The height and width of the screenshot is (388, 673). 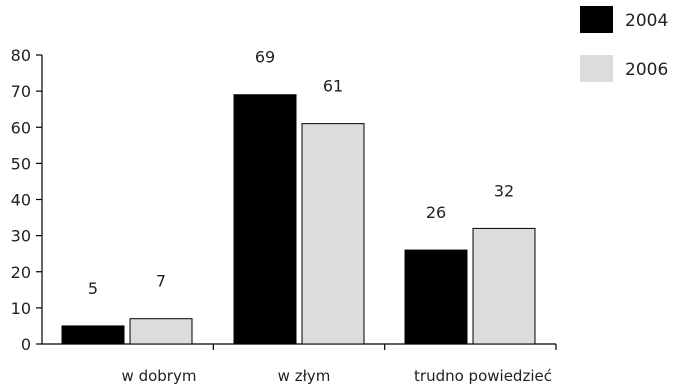 What do you see at coordinates (159, 376) in the screenshot?
I see `x-category-label: w dobrym` at bounding box center [159, 376].